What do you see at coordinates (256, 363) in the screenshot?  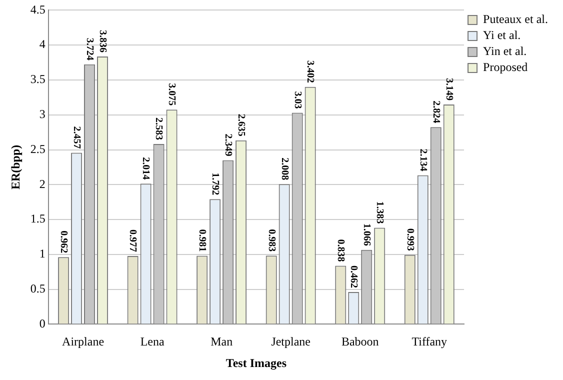 I see `x-axis-title: Test Images` at bounding box center [256, 363].